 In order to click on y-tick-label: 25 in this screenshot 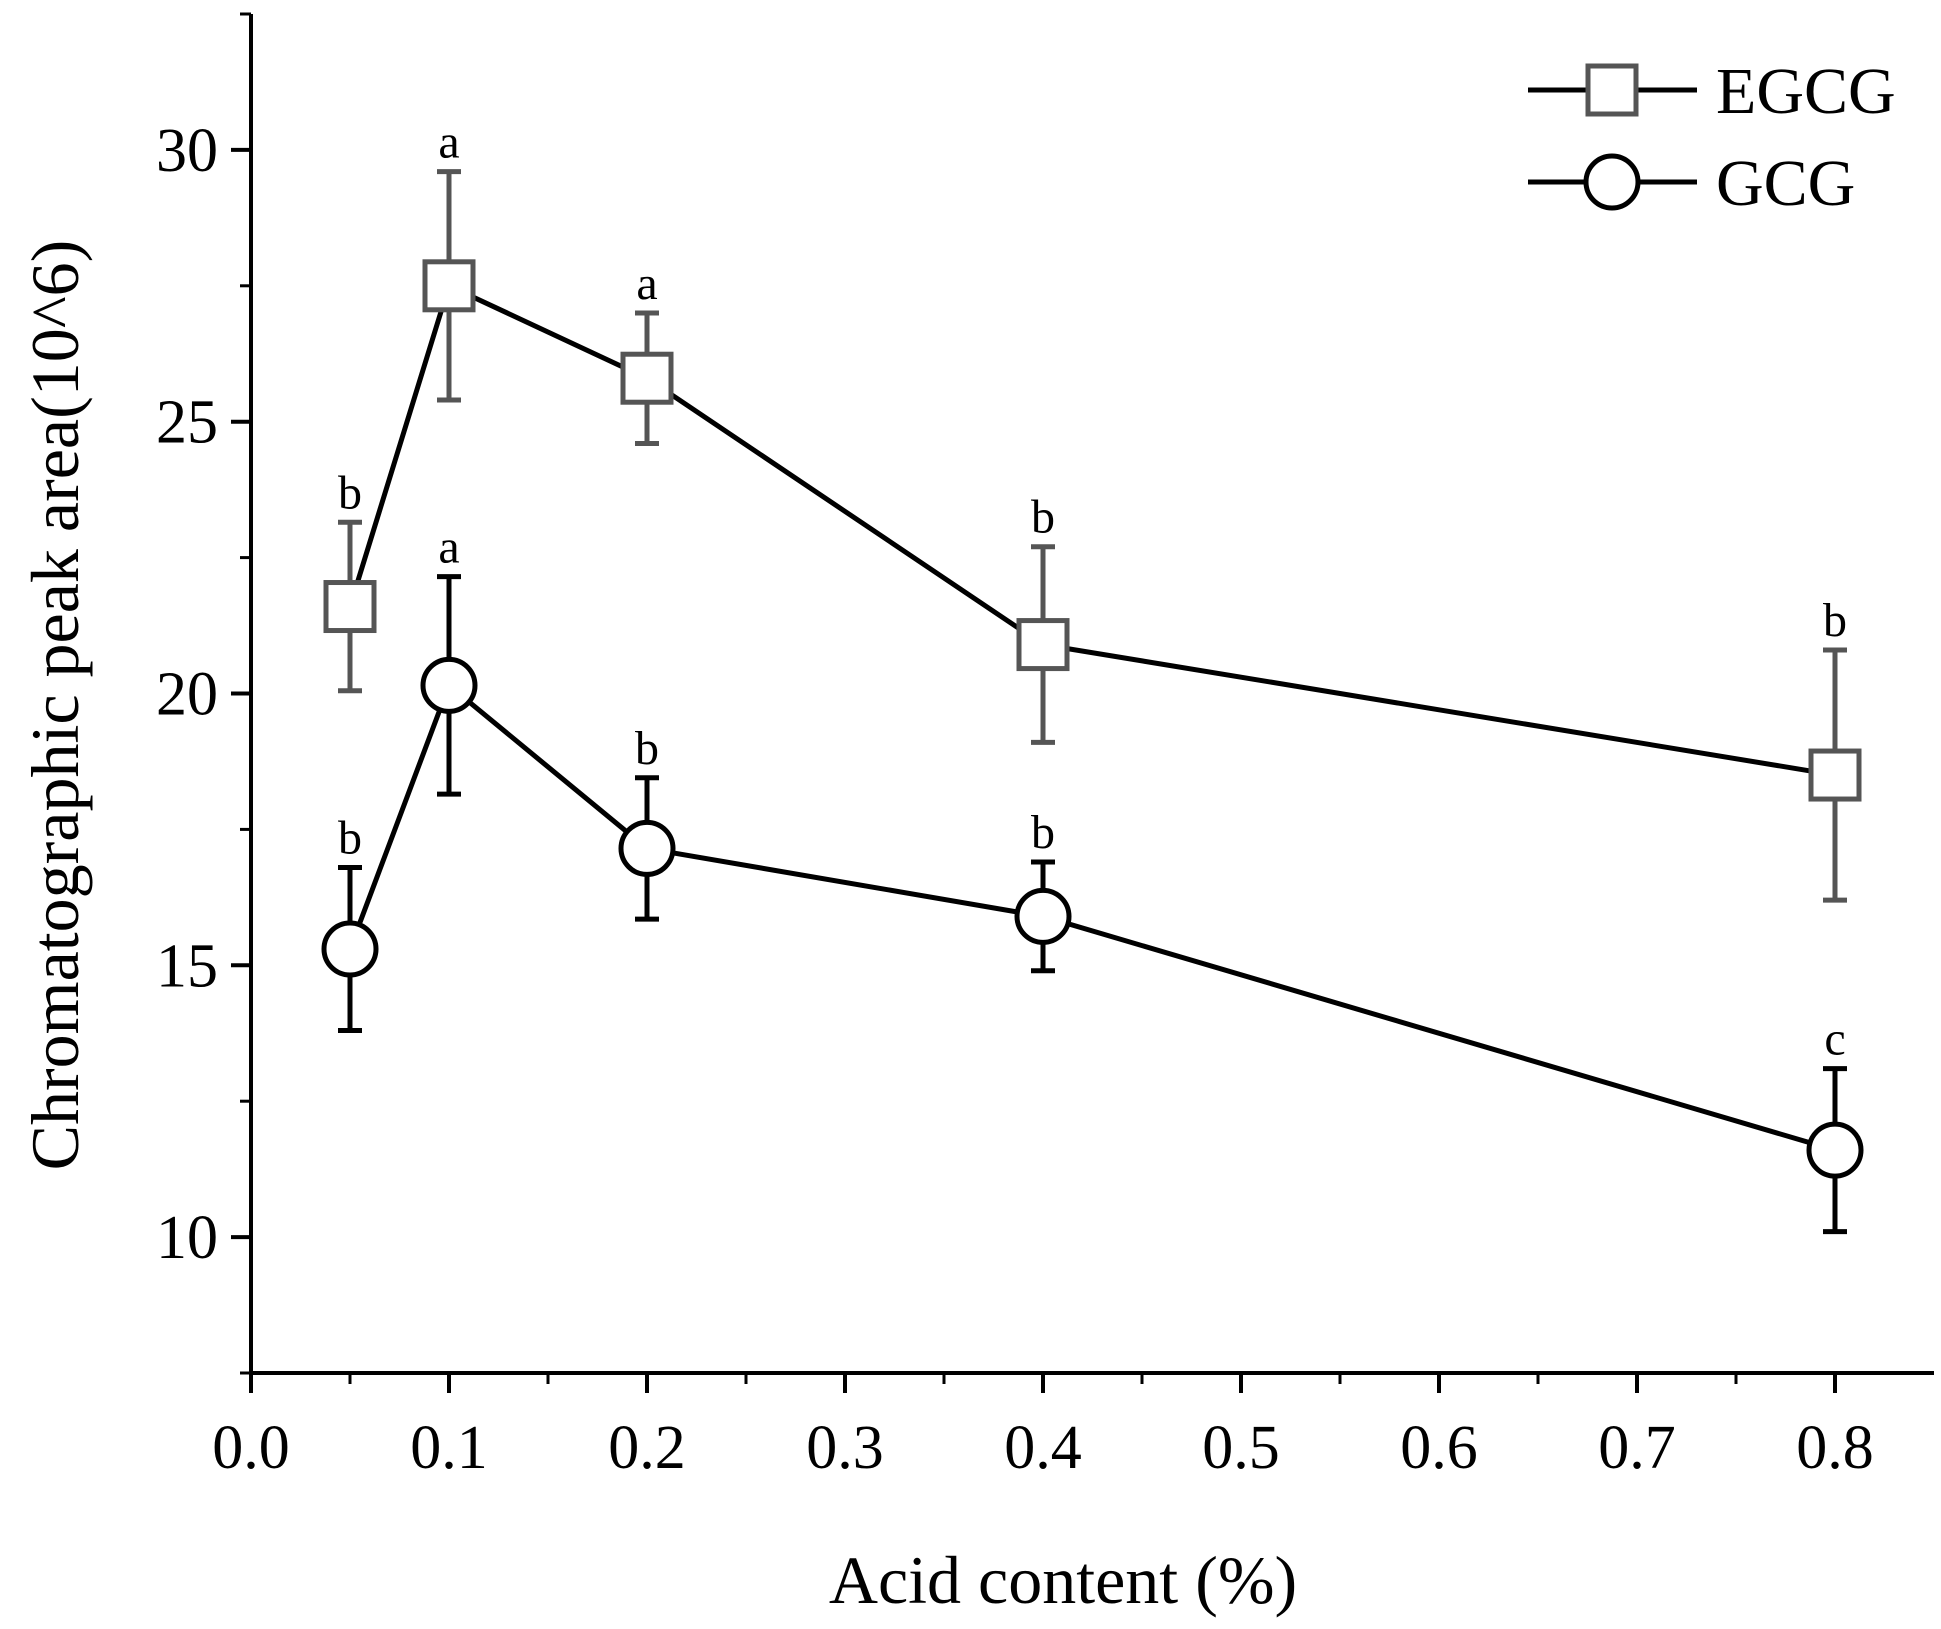, I will do `click(187, 423)`.